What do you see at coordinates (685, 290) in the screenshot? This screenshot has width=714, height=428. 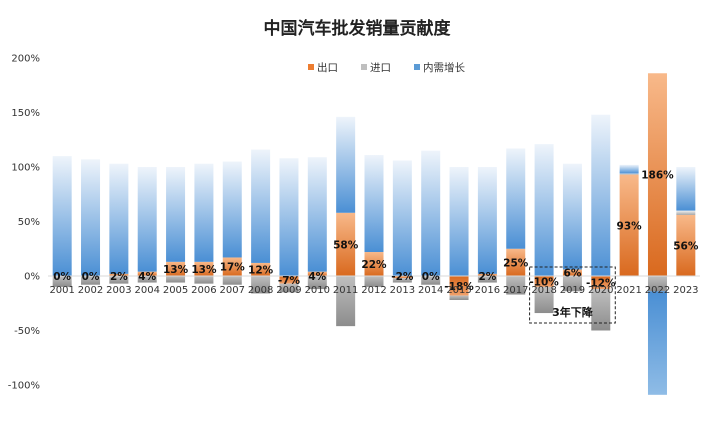 I see `x-tick-label: 2023` at bounding box center [685, 290].